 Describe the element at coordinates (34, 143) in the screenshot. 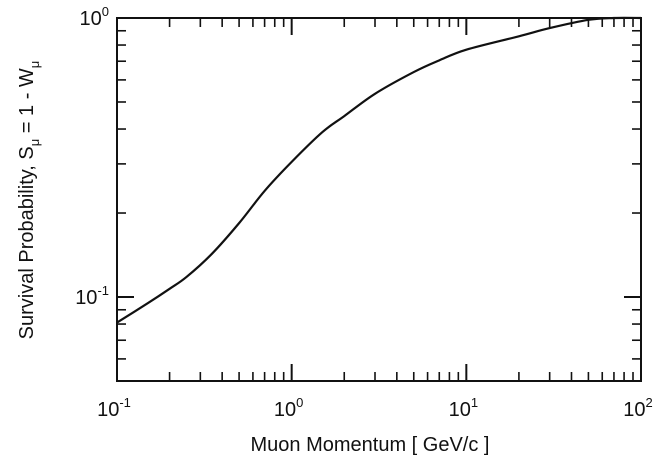

I see `y-axis-title-sub1: μ` at that location.